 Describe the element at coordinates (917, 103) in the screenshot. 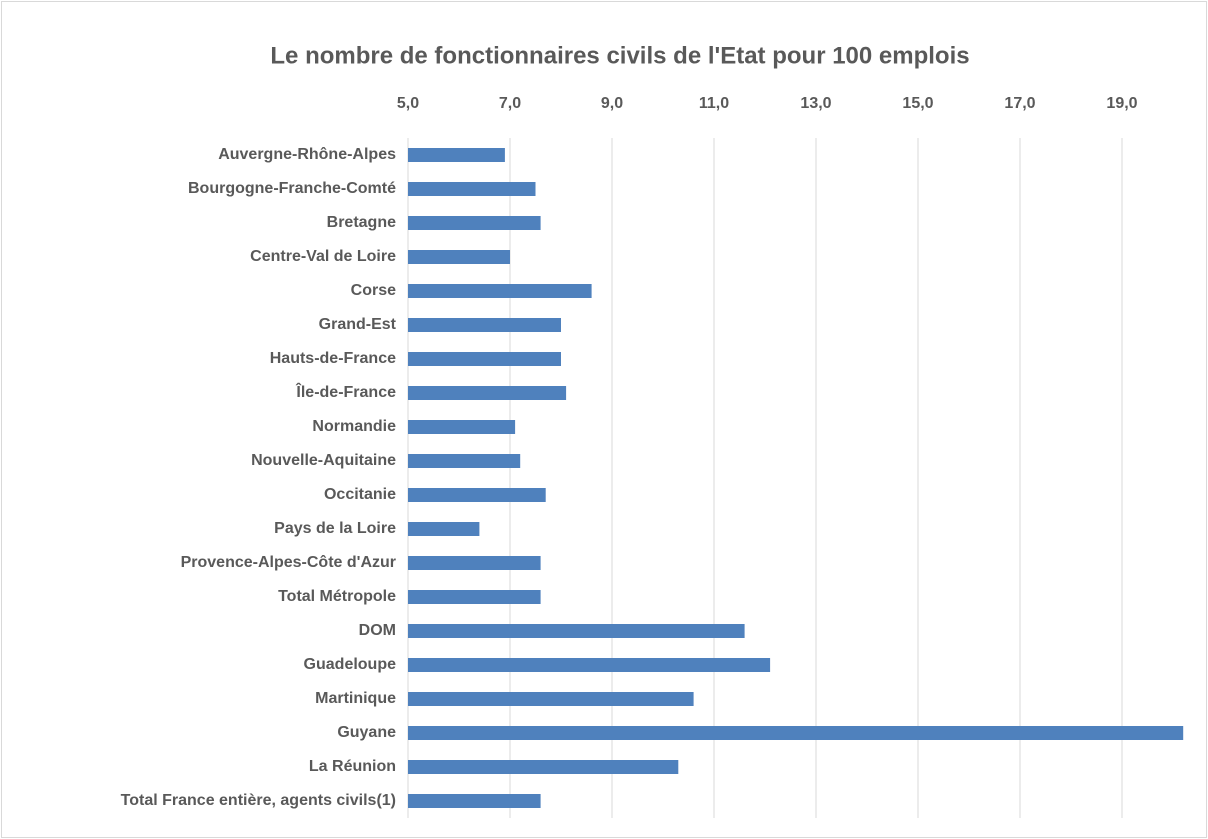

I see `x-tick-label: 15,0` at that location.